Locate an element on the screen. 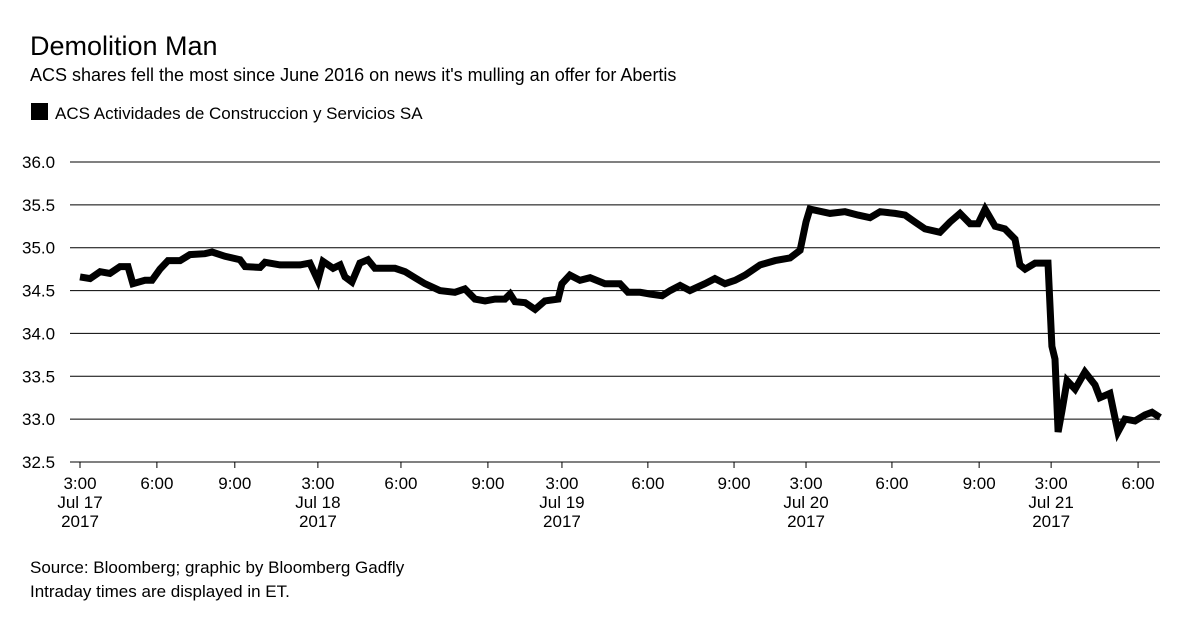 The width and height of the screenshot is (1200, 635). y-tick-label: 36.0 is located at coordinates (38, 162).